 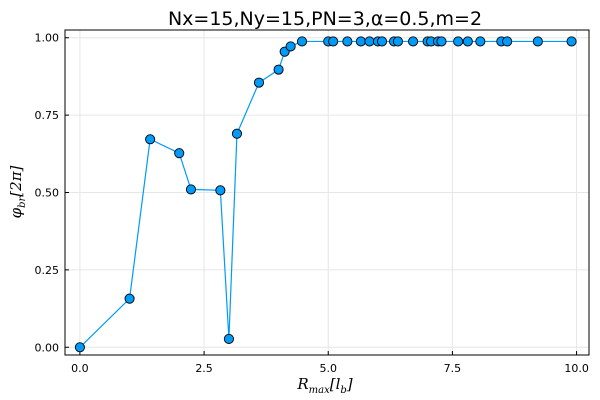 What do you see at coordinates (47, 347) in the screenshot?
I see `y-tick-label: 0.00` at bounding box center [47, 347].